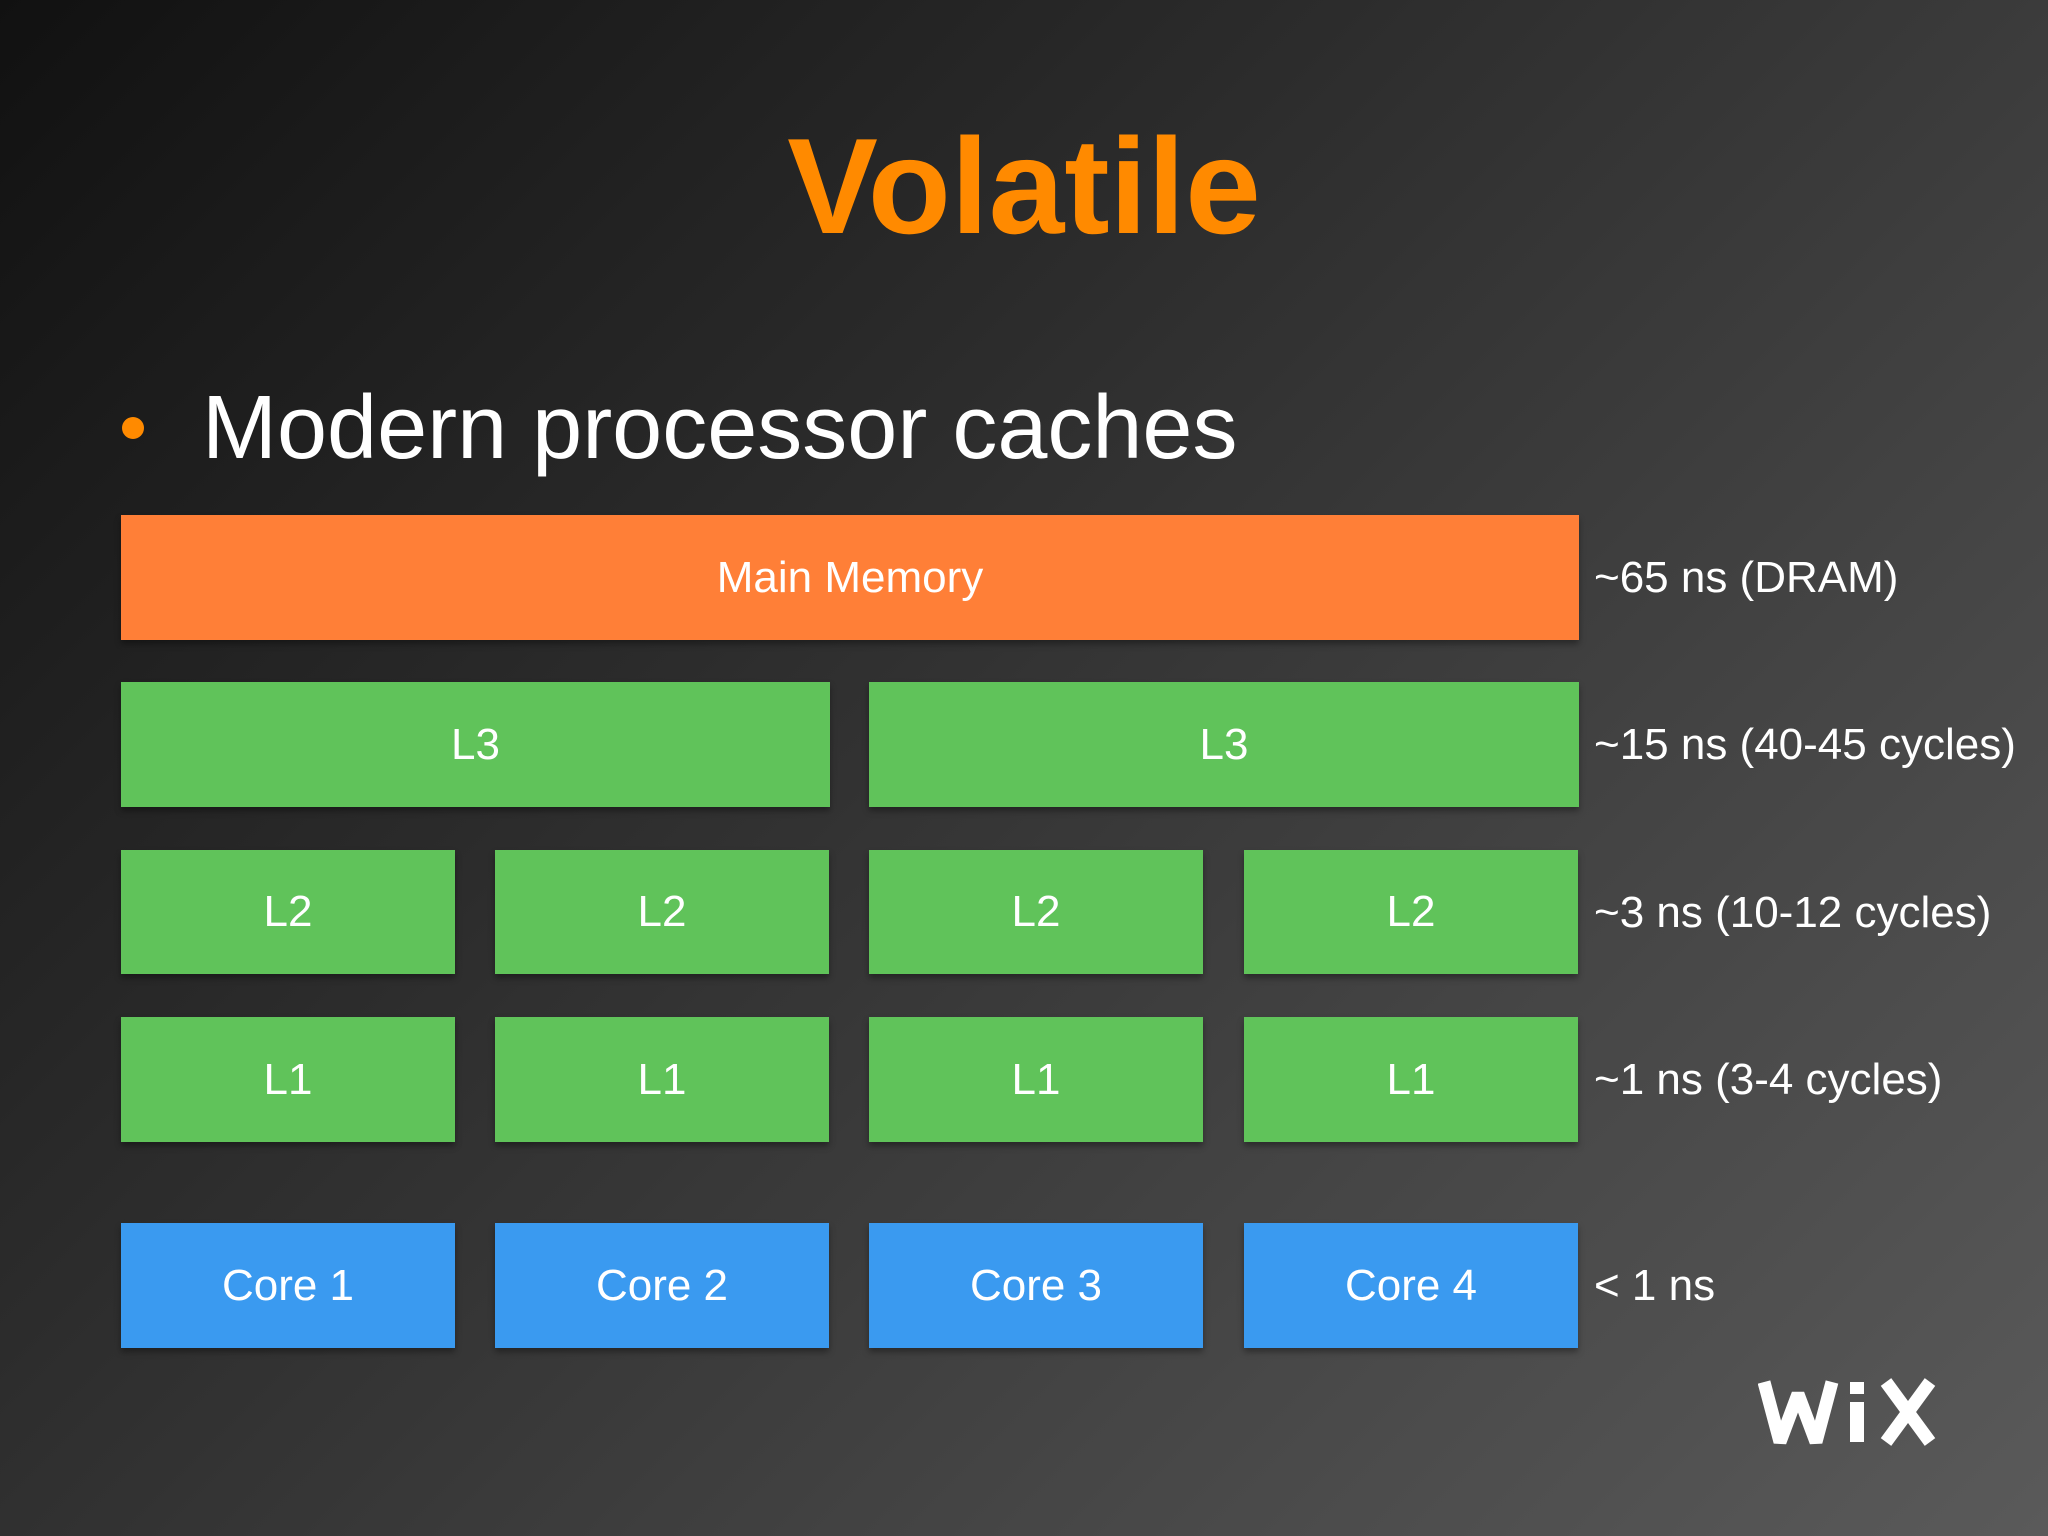  Describe the element at coordinates (288, 1285) in the screenshot. I see `core-box: Core 1` at that location.